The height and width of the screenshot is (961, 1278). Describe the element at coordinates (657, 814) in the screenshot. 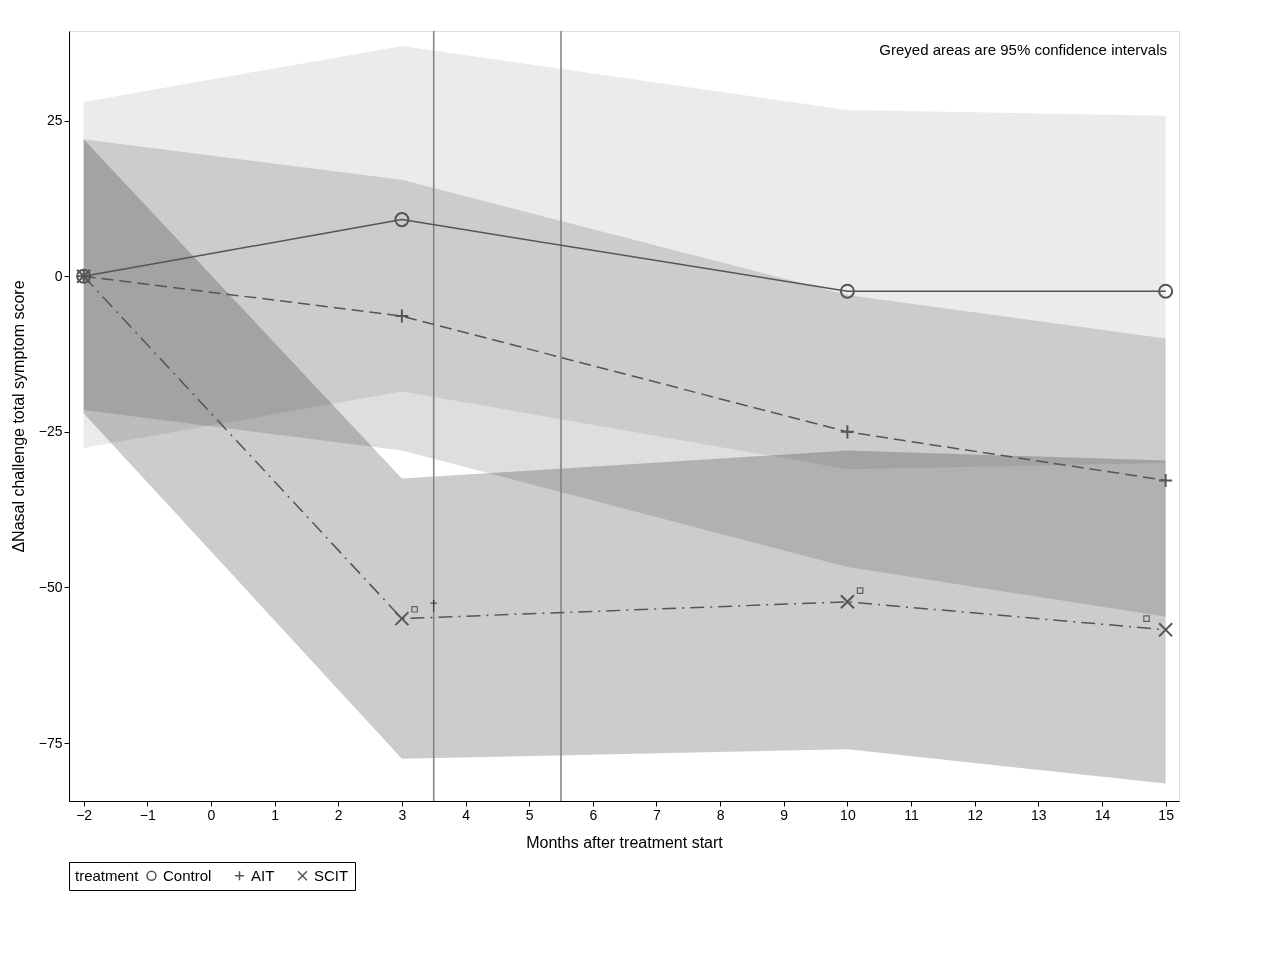

I see `x-tick-label: 7` at that location.